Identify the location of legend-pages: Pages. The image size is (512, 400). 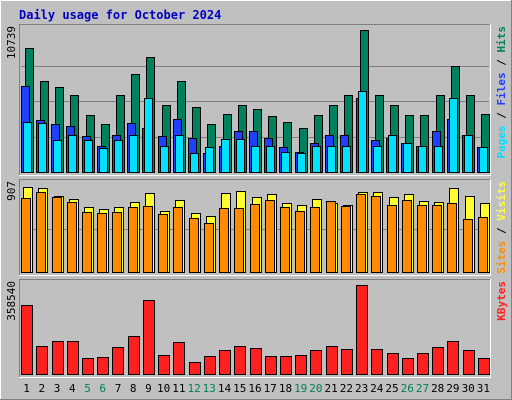
(501, 141).